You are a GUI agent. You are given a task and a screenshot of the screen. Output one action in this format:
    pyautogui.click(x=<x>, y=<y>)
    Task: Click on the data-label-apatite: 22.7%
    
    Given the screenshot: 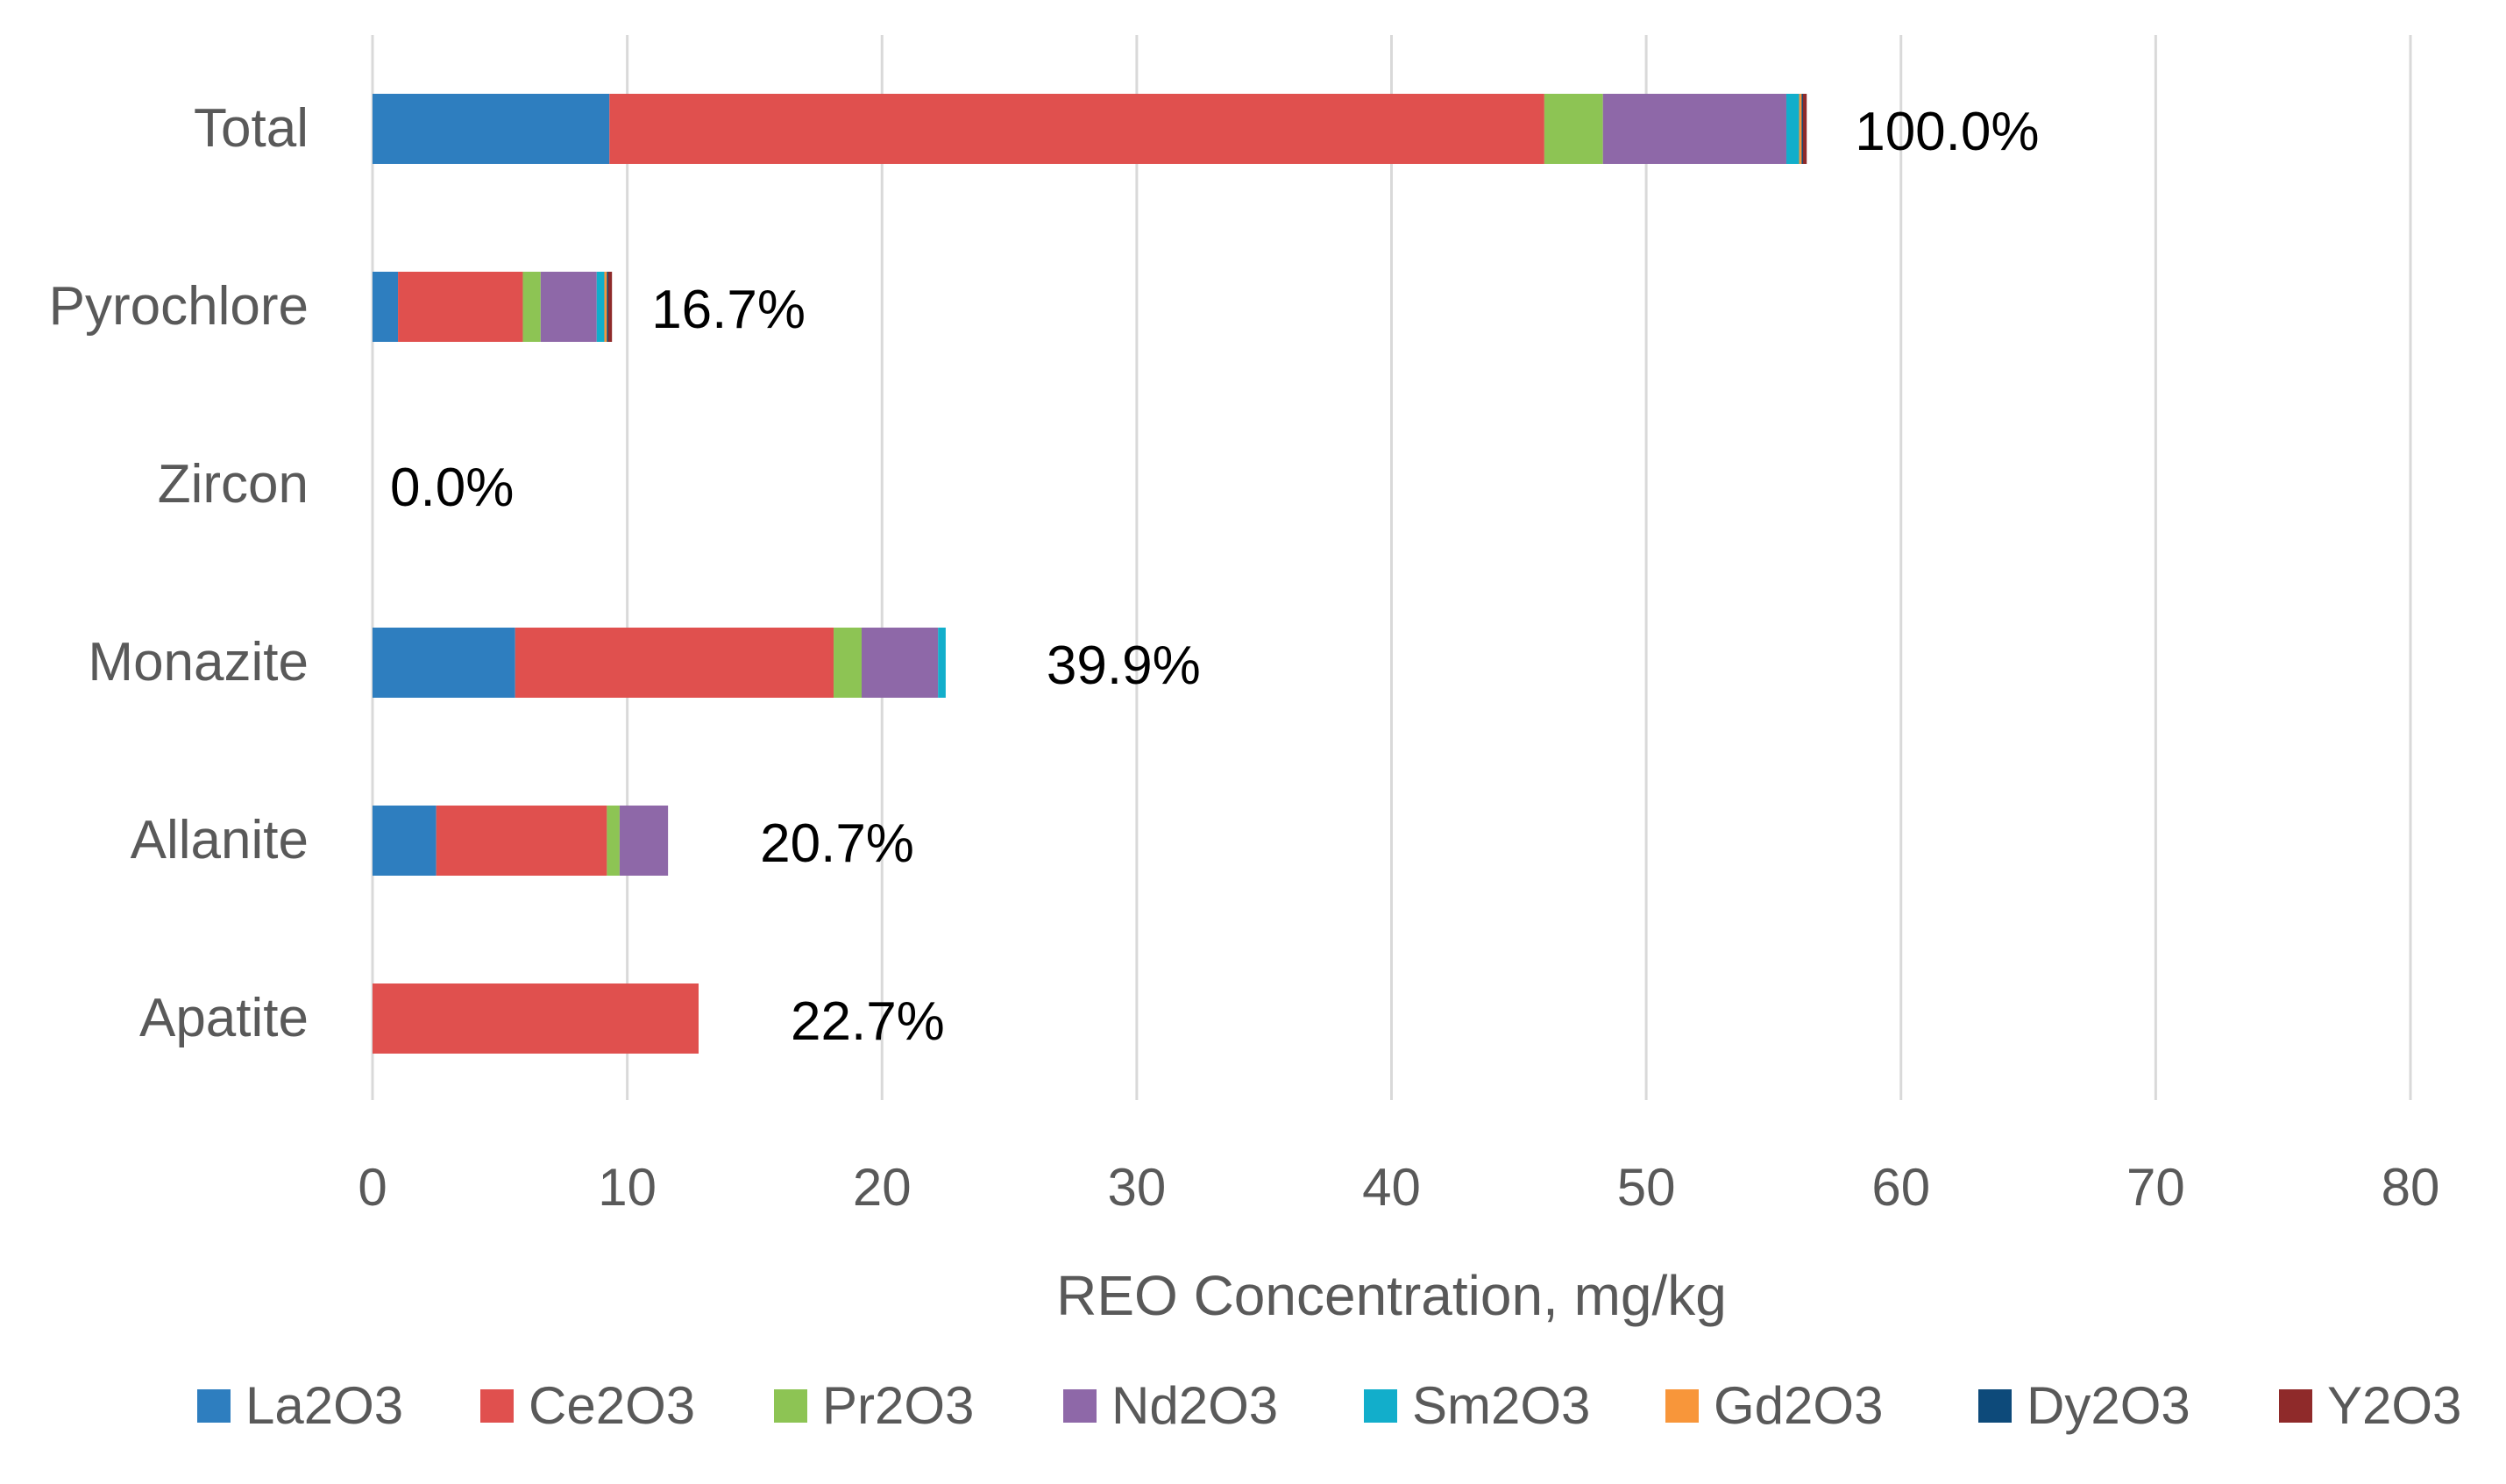 What is the action you would take?
    pyautogui.click(x=868, y=1022)
    